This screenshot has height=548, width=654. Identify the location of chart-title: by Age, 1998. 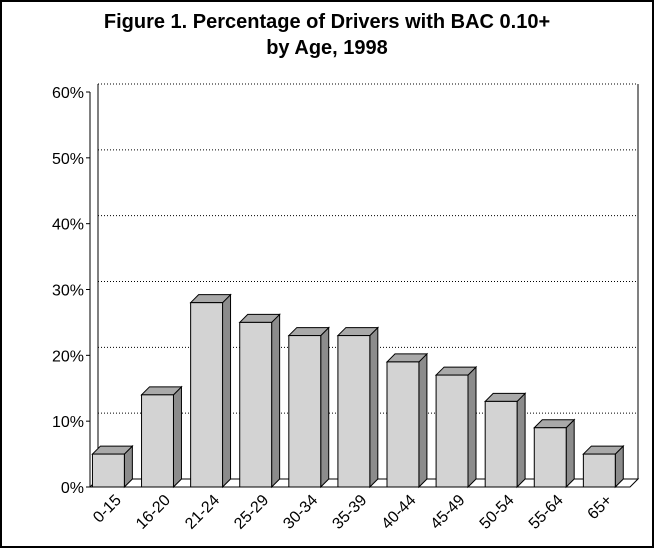
(327, 48).